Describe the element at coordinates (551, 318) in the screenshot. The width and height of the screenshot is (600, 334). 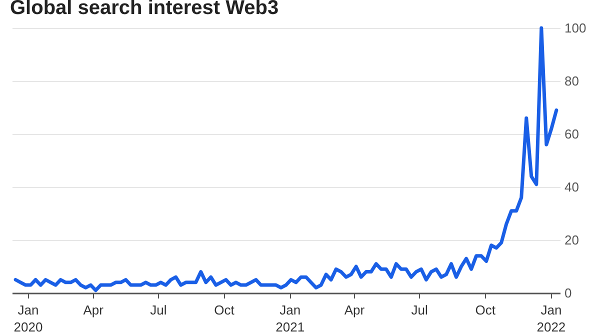
I see `x-tick-label: Jan 2022` at that location.